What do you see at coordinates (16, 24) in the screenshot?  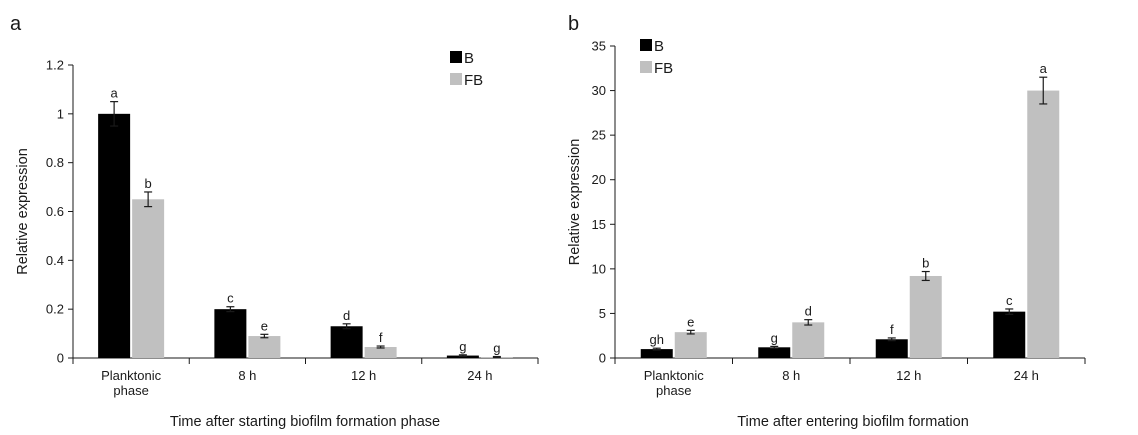 I see `panel-letter: a` at bounding box center [16, 24].